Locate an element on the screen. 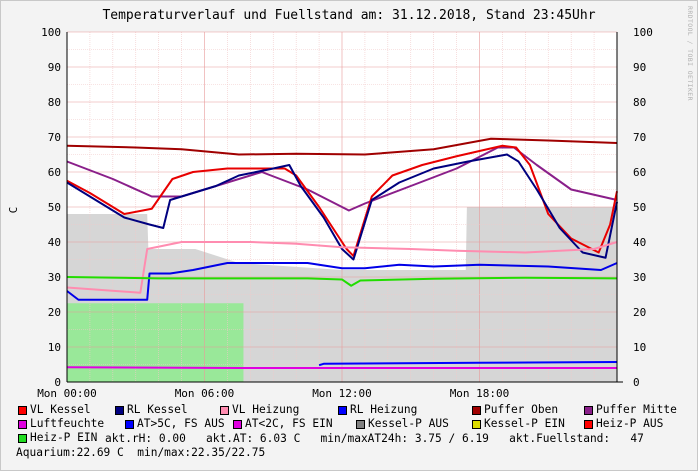  y-tick-label-left: 80 is located at coordinates (54, 102).